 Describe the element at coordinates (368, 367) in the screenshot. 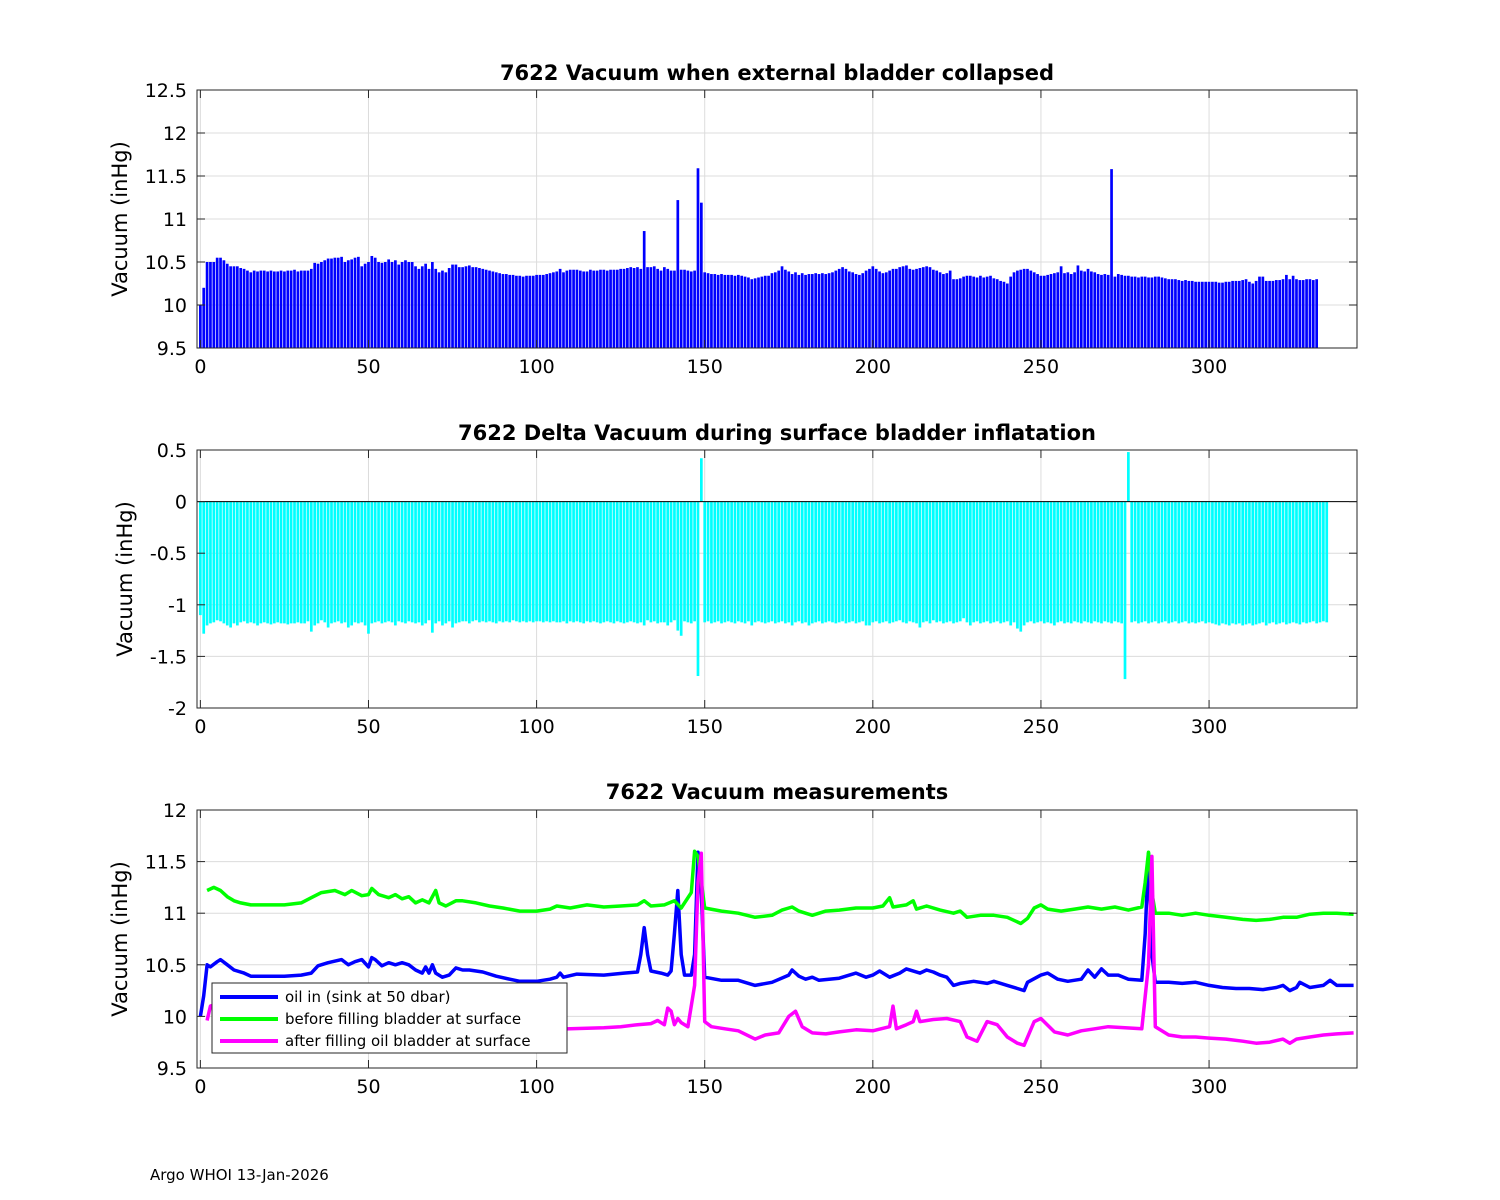

I see `x-tick-label: 50` at that location.